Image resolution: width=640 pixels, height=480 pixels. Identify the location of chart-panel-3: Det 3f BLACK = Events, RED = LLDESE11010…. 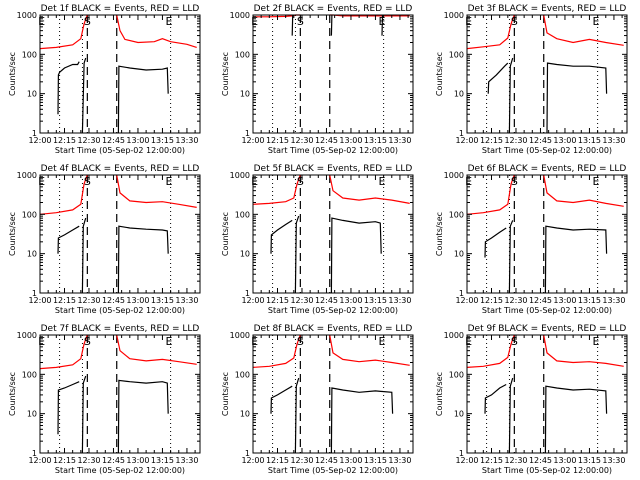
(531, 79).